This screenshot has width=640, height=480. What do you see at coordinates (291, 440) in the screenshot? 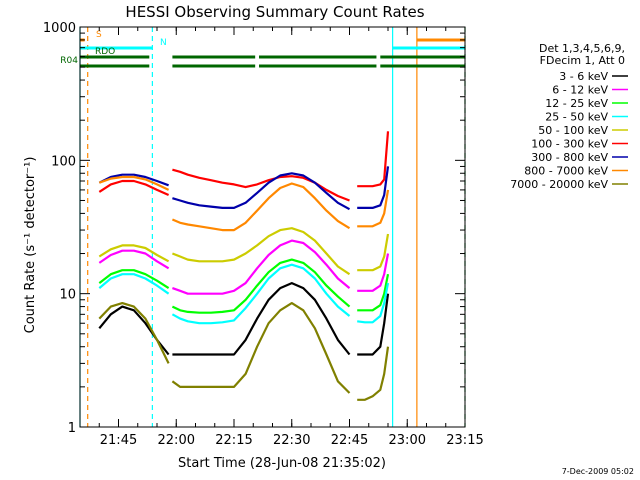
I see `x-tick-label-3: 22:30` at bounding box center [291, 440].